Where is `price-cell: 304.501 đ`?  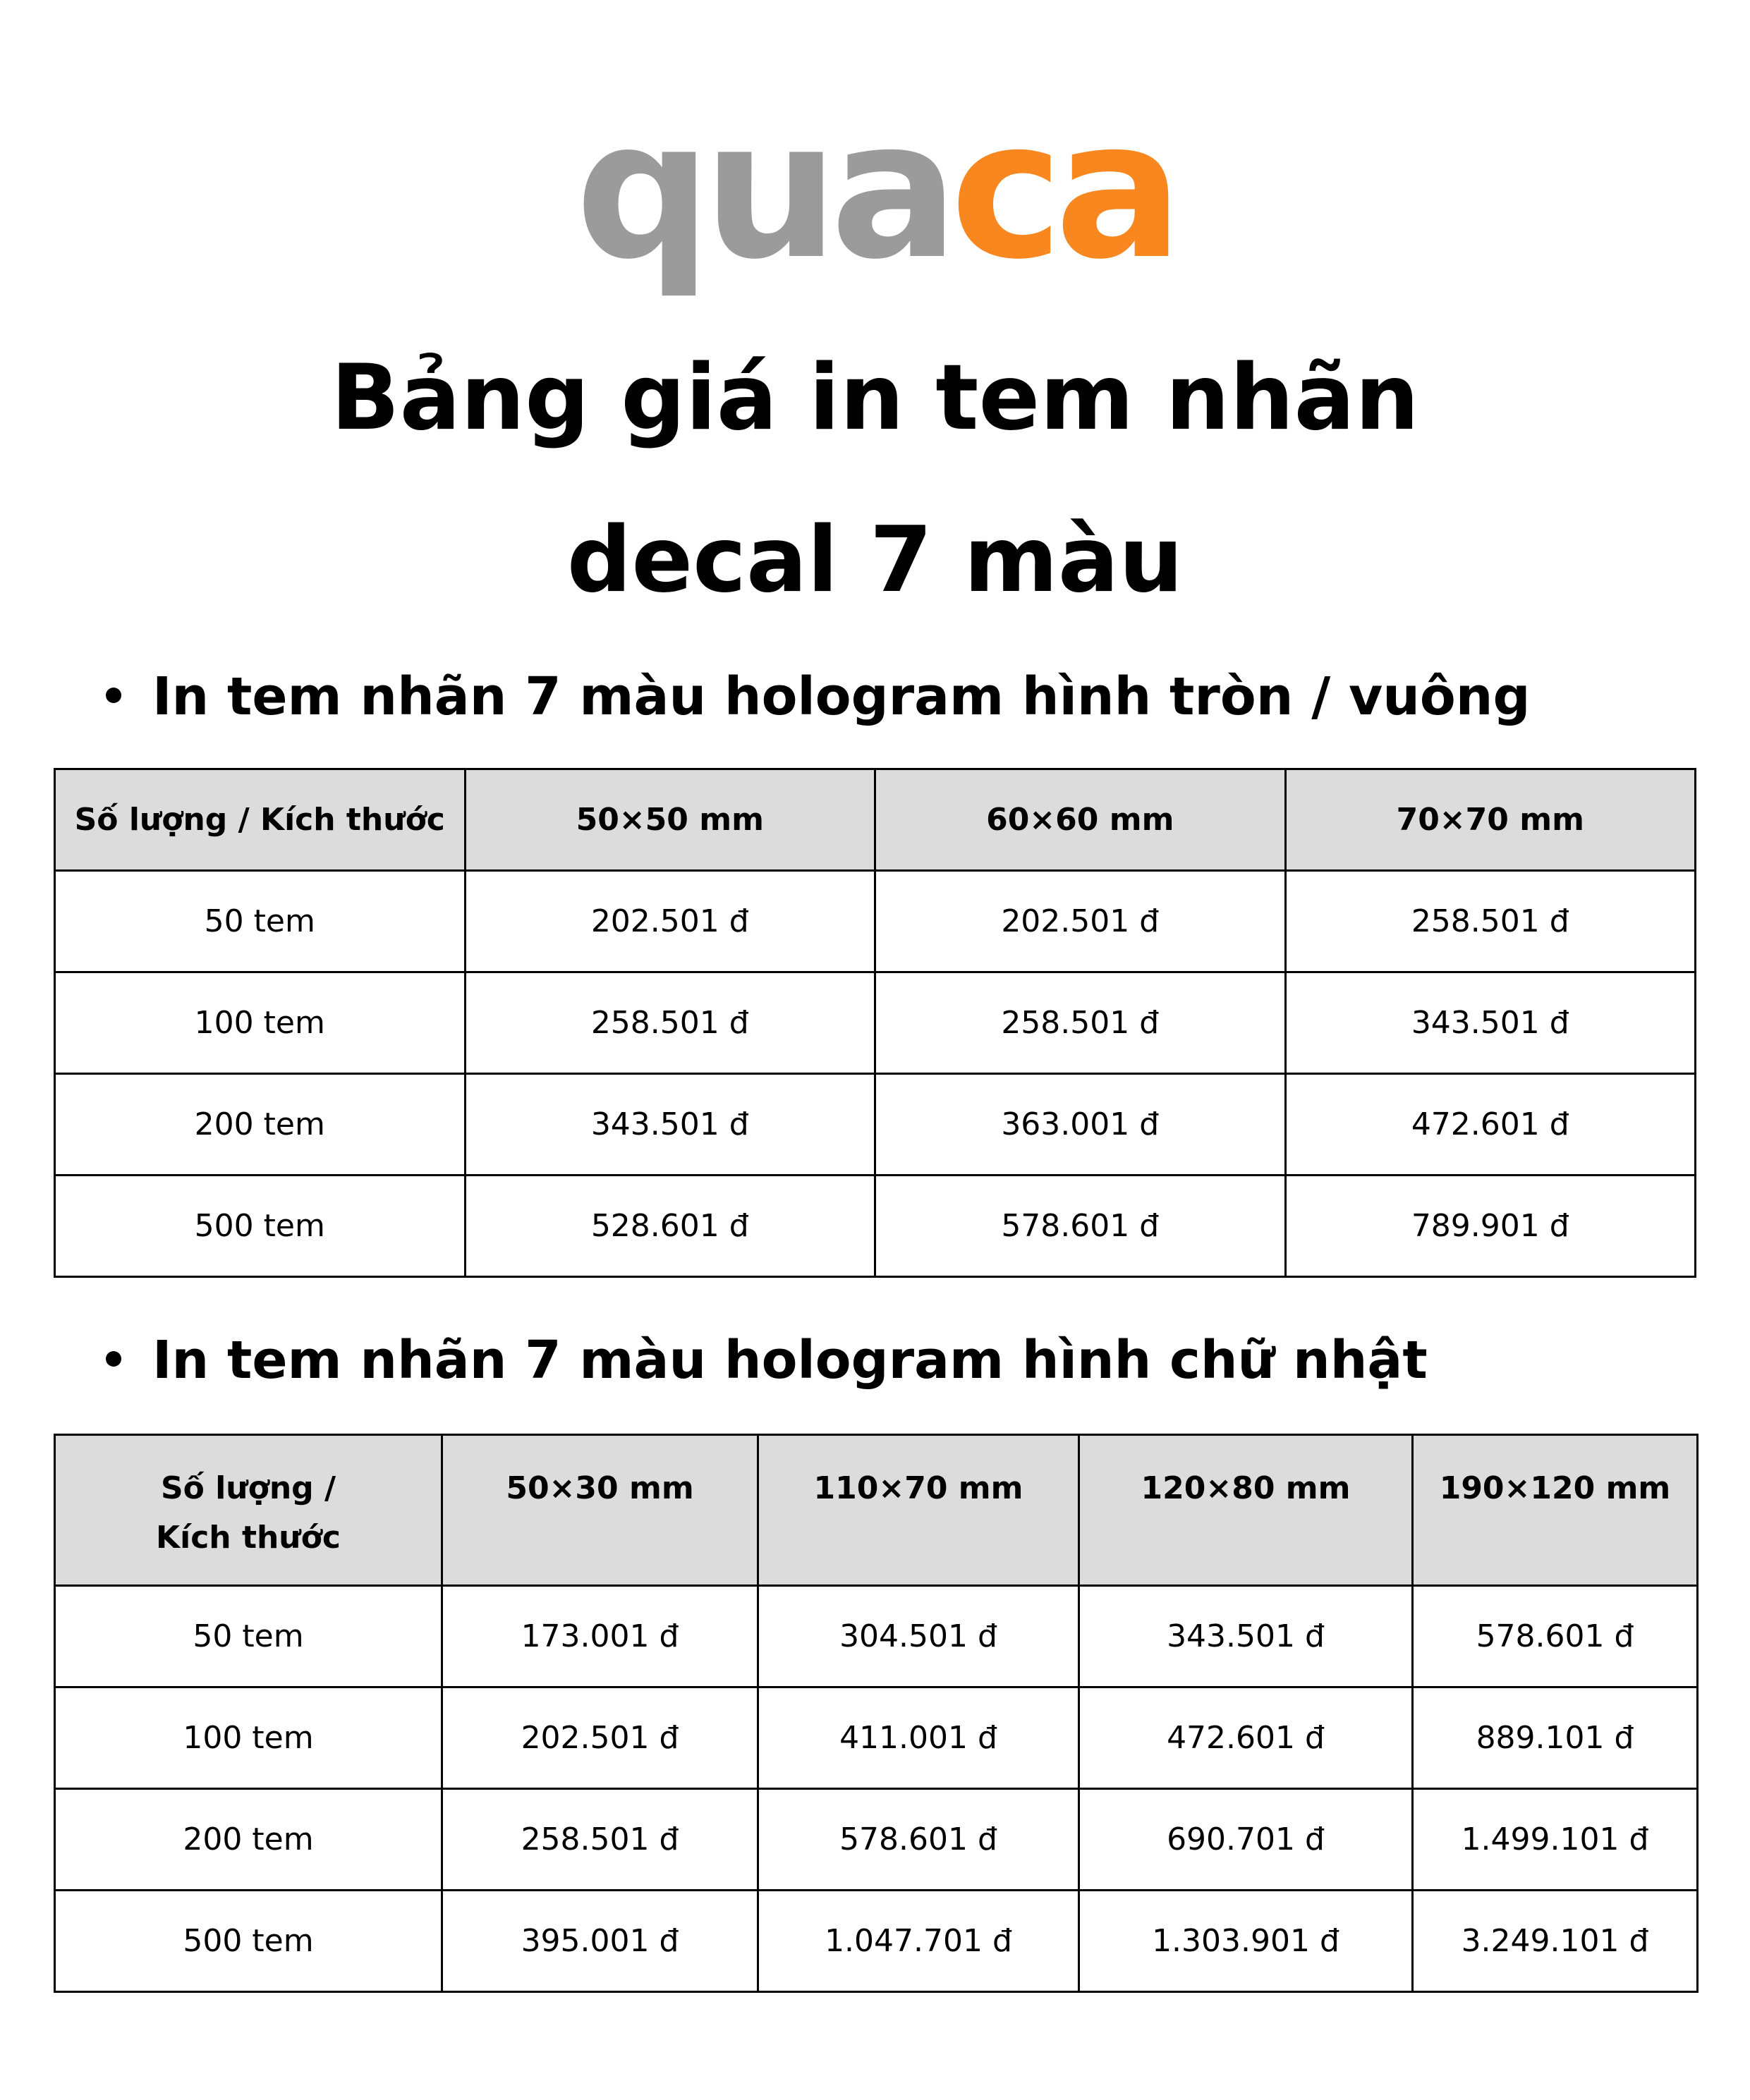
price-cell: 304.501 đ is located at coordinates (919, 1636).